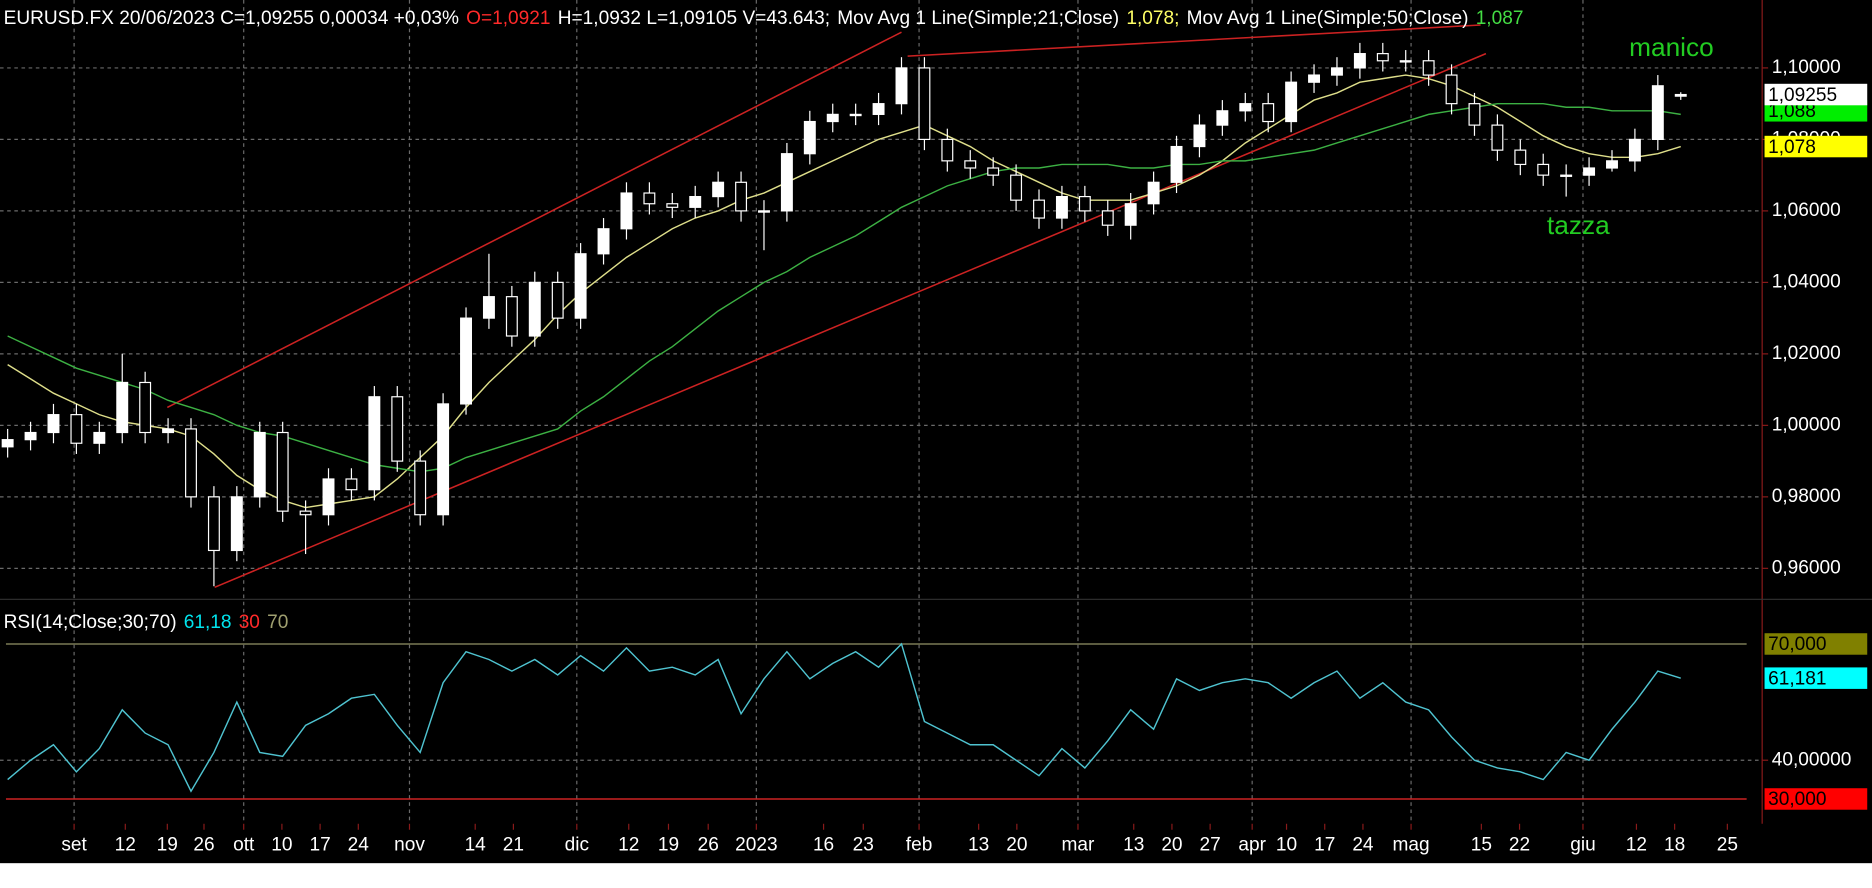 Image resolution: width=1872 pixels, height=888 pixels. Describe the element at coordinates (513, 844) in the screenshot. I see `x-tick-label: 21` at that location.